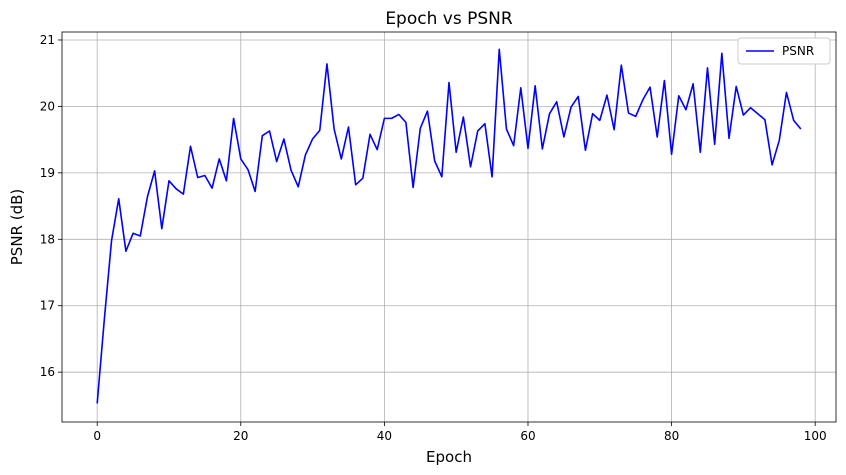  Describe the element at coordinates (449, 457) in the screenshot. I see `x-axis-label: Epoch` at that location.